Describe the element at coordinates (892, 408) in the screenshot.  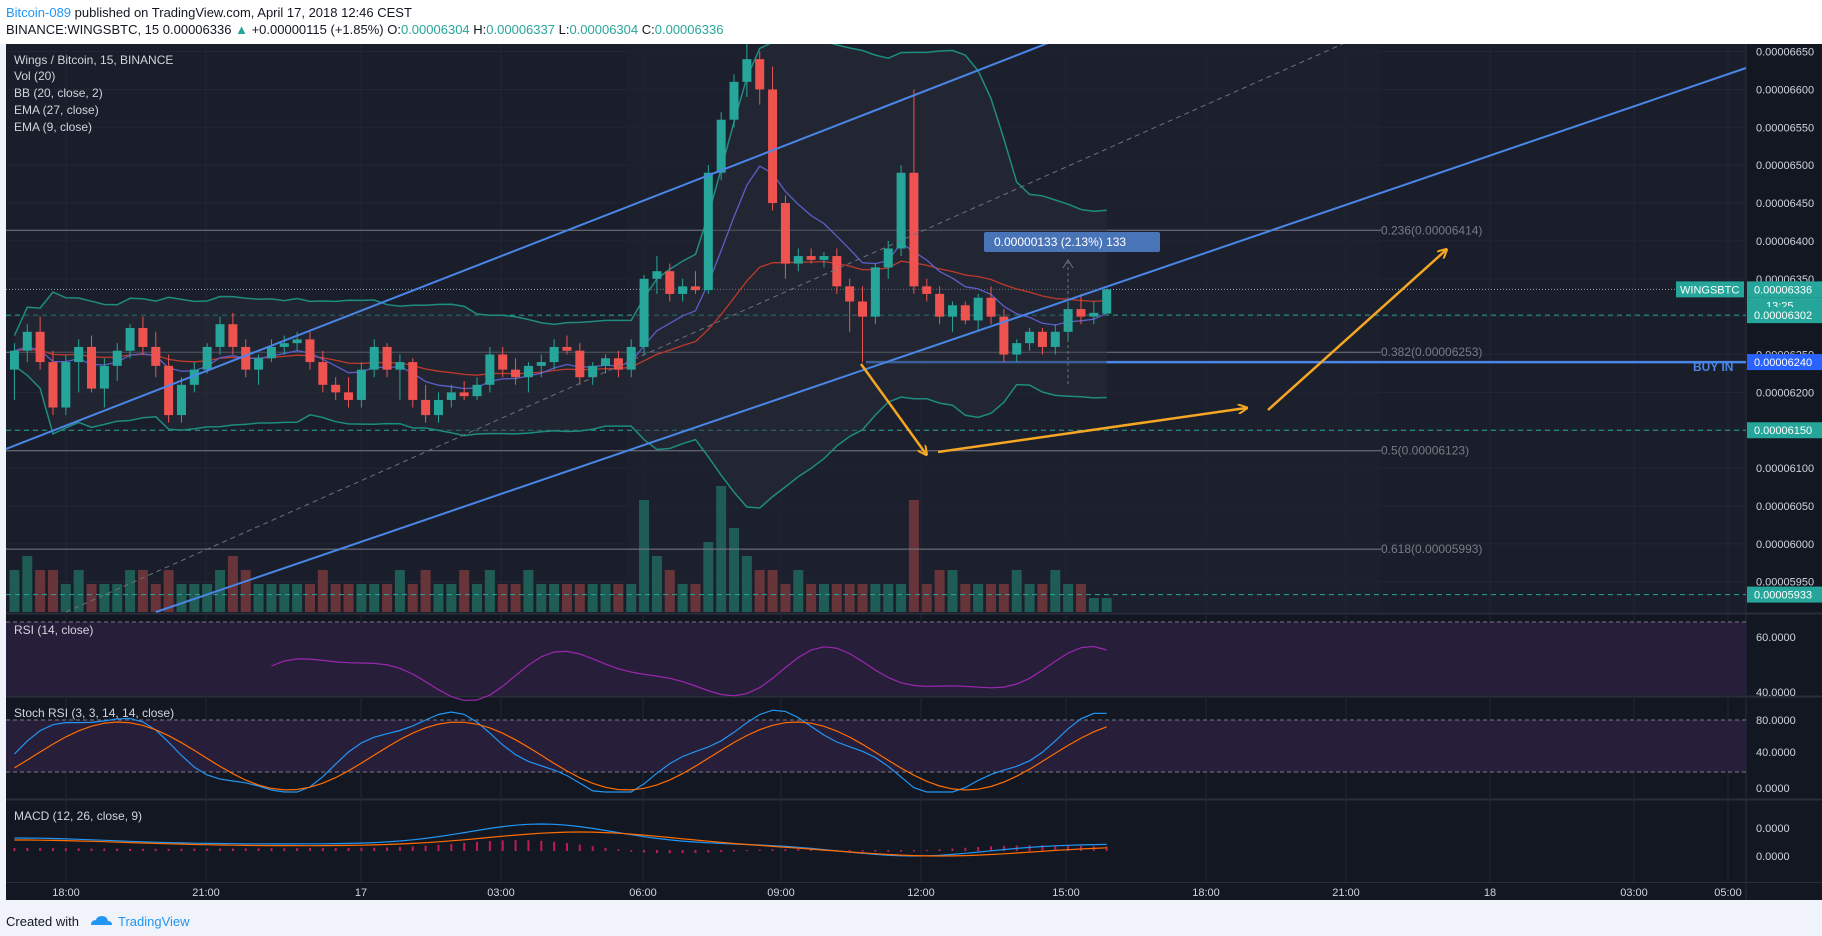
I see `arrow-down` at that location.